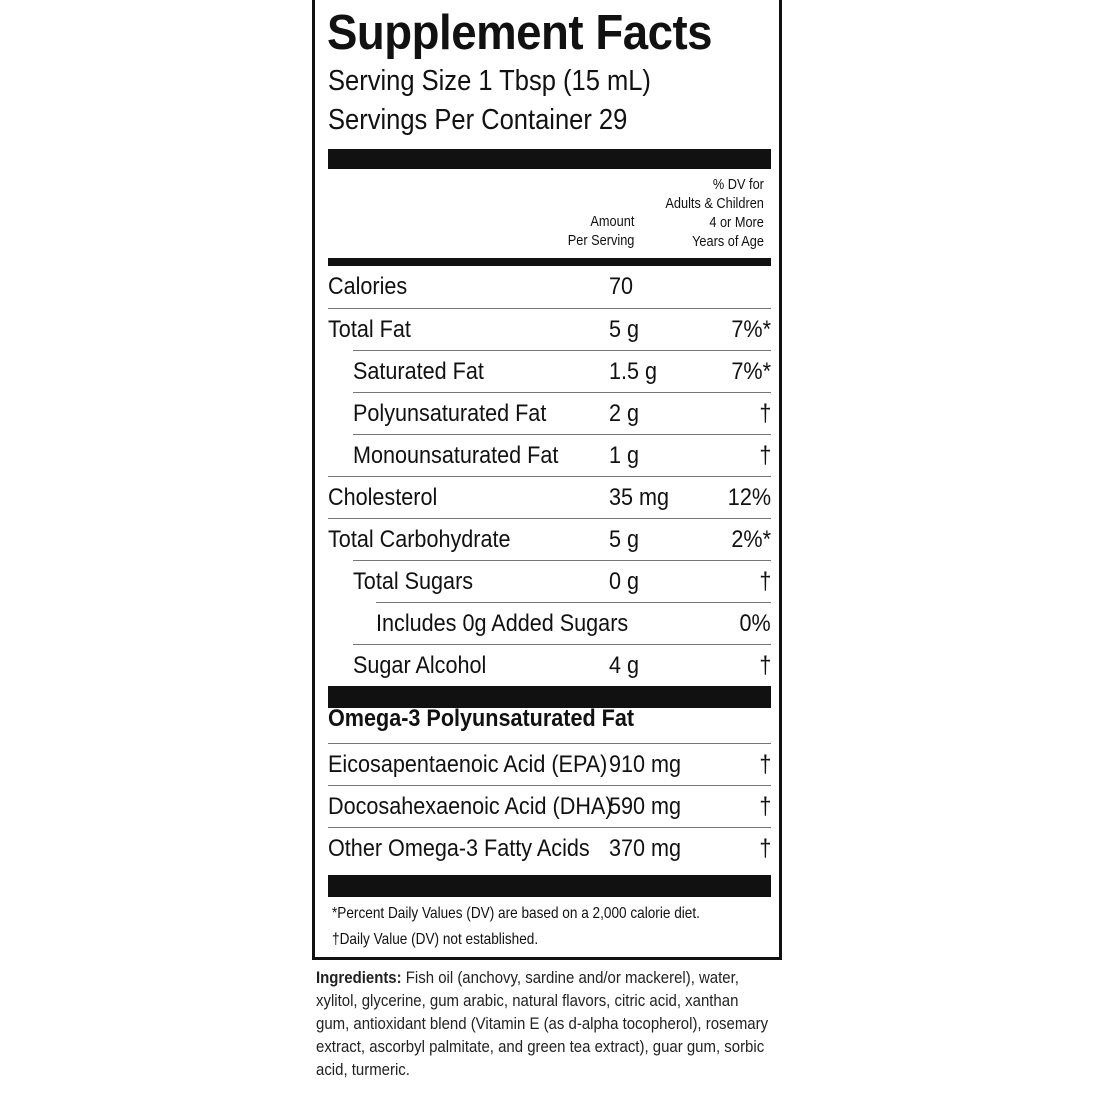 The height and width of the screenshot is (1100, 1100). What do you see at coordinates (520, 33) in the screenshot?
I see `panel-title: Supplement Facts` at bounding box center [520, 33].